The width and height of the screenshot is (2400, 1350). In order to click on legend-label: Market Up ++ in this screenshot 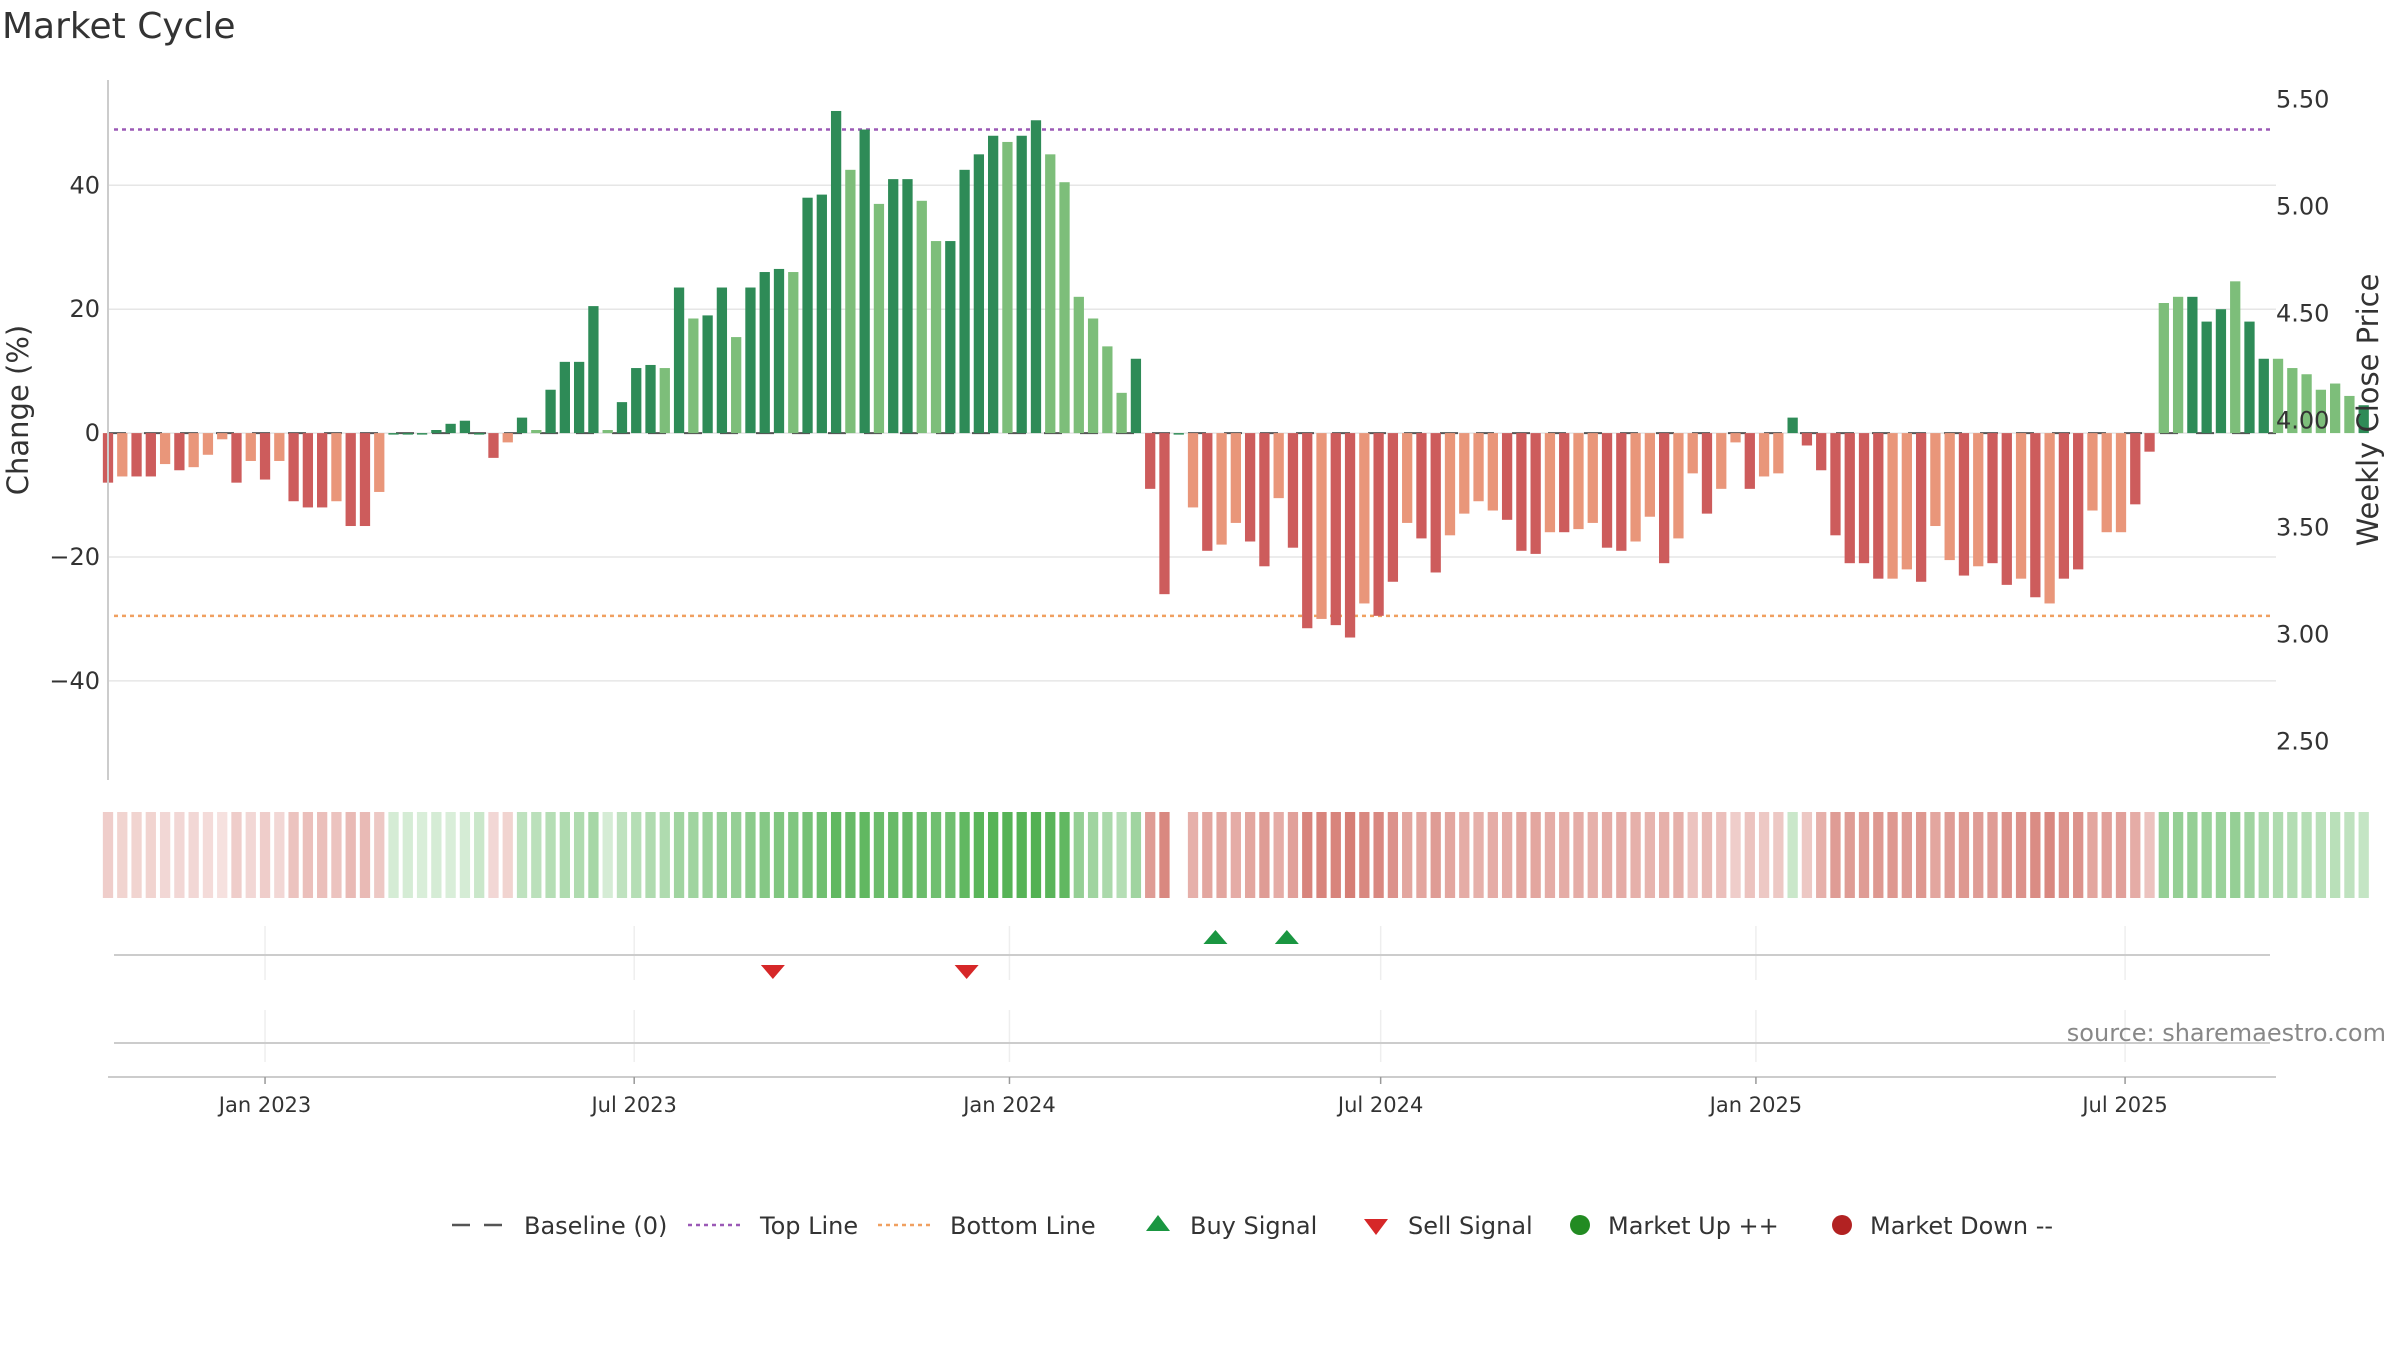, I will do `click(1693, 1226)`.